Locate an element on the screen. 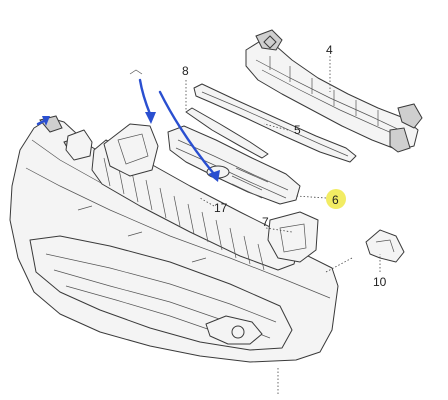  callout-4: 4 is located at coordinates (329, 50).